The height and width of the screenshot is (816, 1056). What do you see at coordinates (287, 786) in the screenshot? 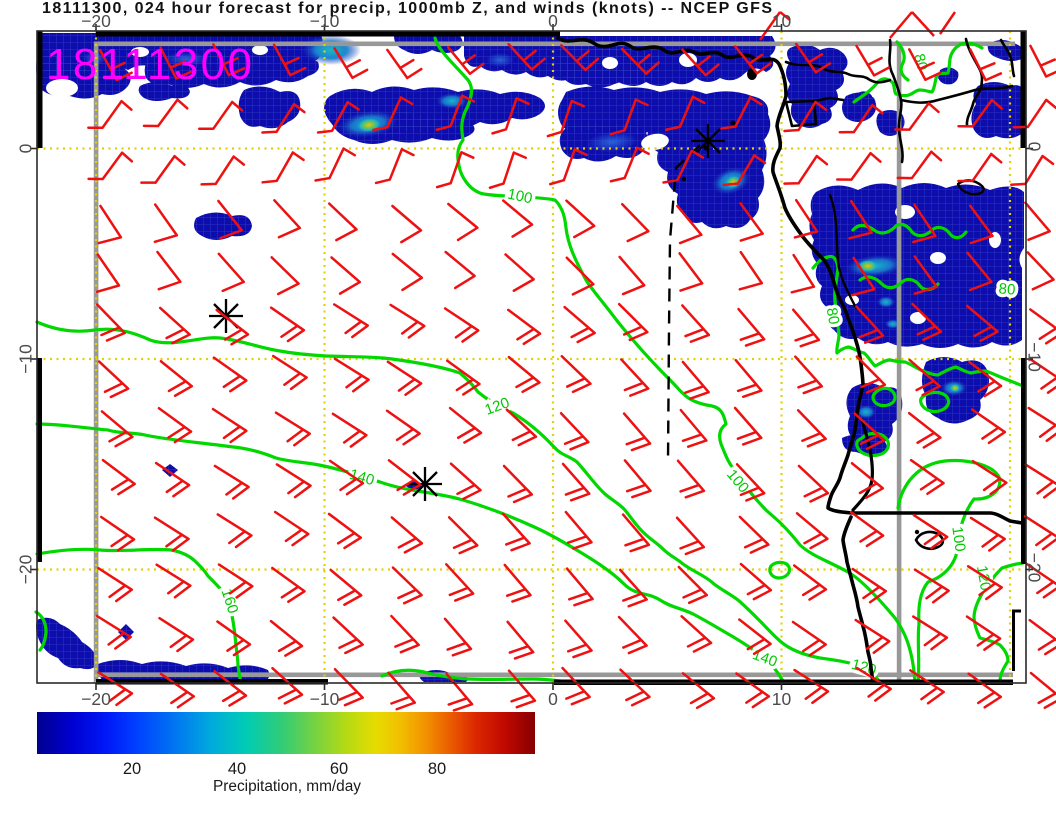
I see `svg-text: Precipitation, mm/day` at bounding box center [287, 786].